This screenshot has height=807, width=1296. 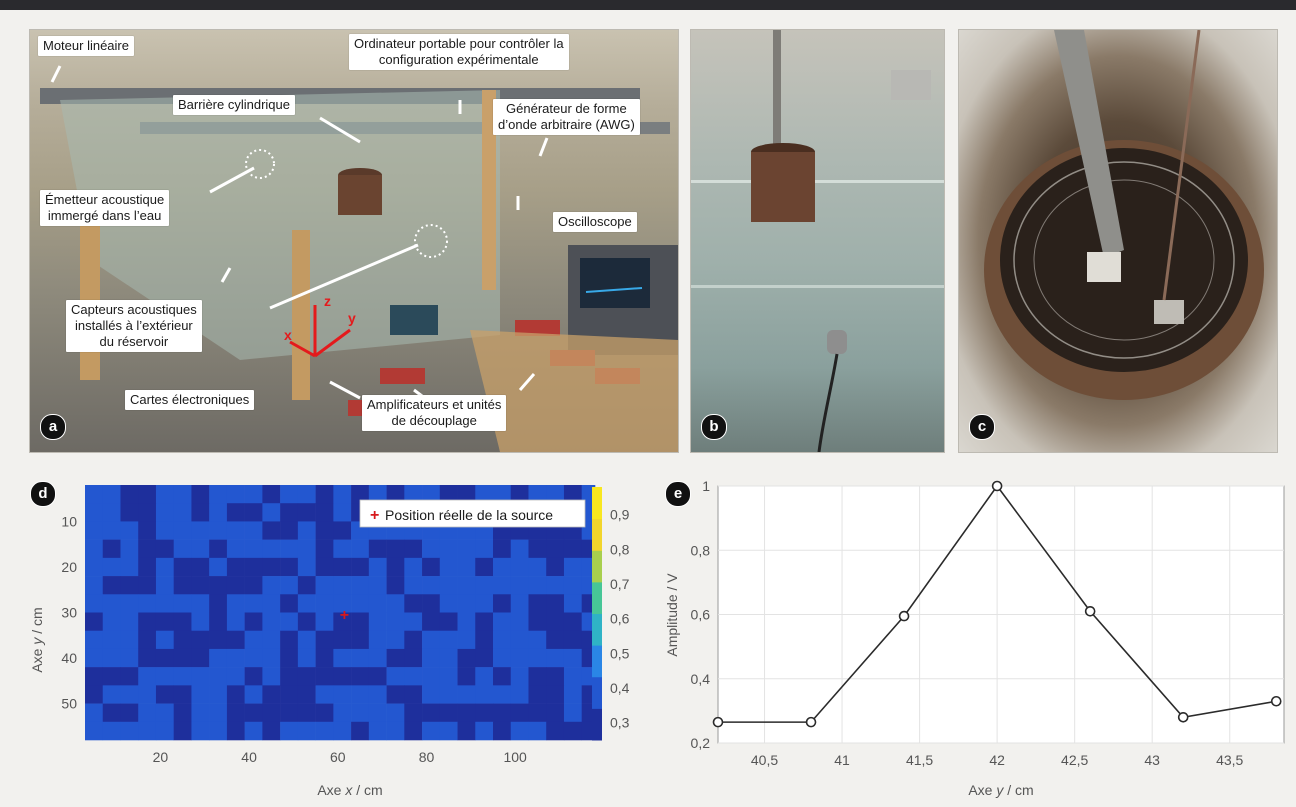 I want to click on callout-capteurs-line3: du réservoir, so click(x=134, y=341).